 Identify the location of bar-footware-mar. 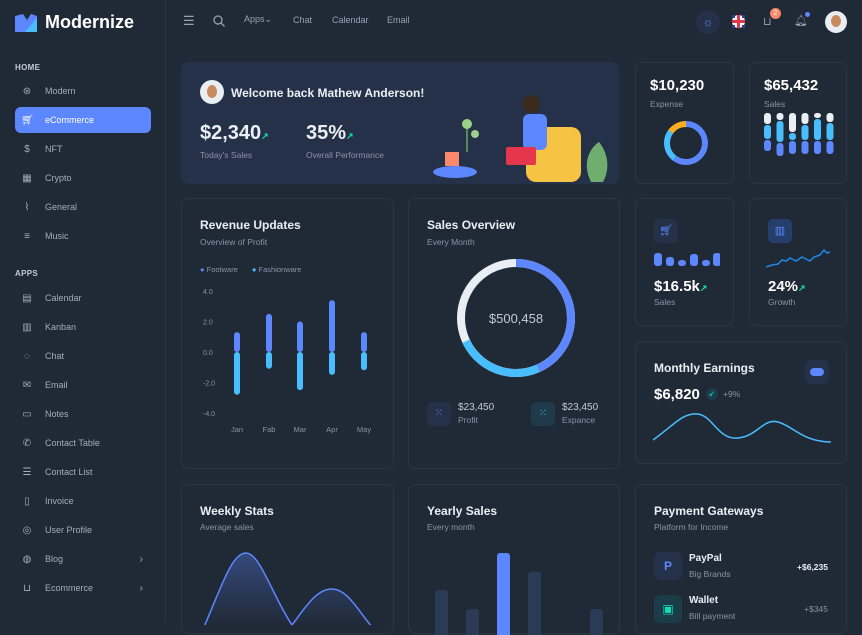
(300, 336).